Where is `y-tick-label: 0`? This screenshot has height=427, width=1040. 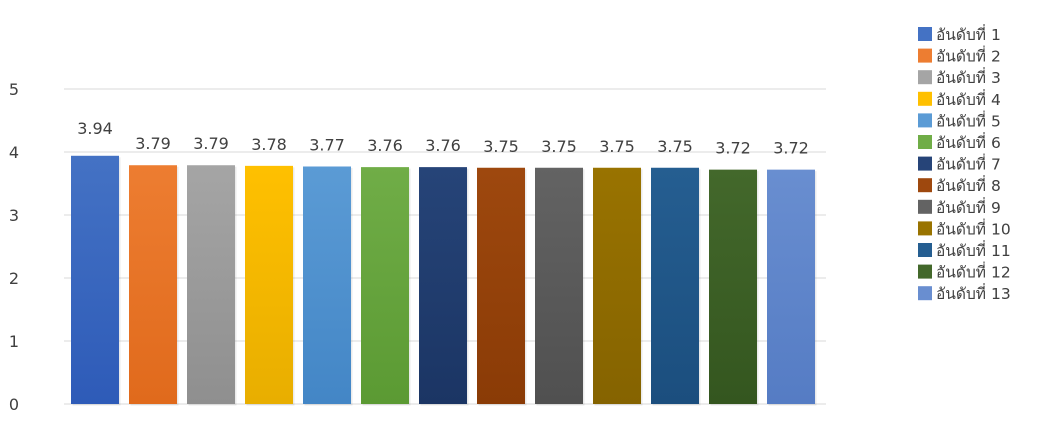 y-tick-label: 0 is located at coordinates (14, 404).